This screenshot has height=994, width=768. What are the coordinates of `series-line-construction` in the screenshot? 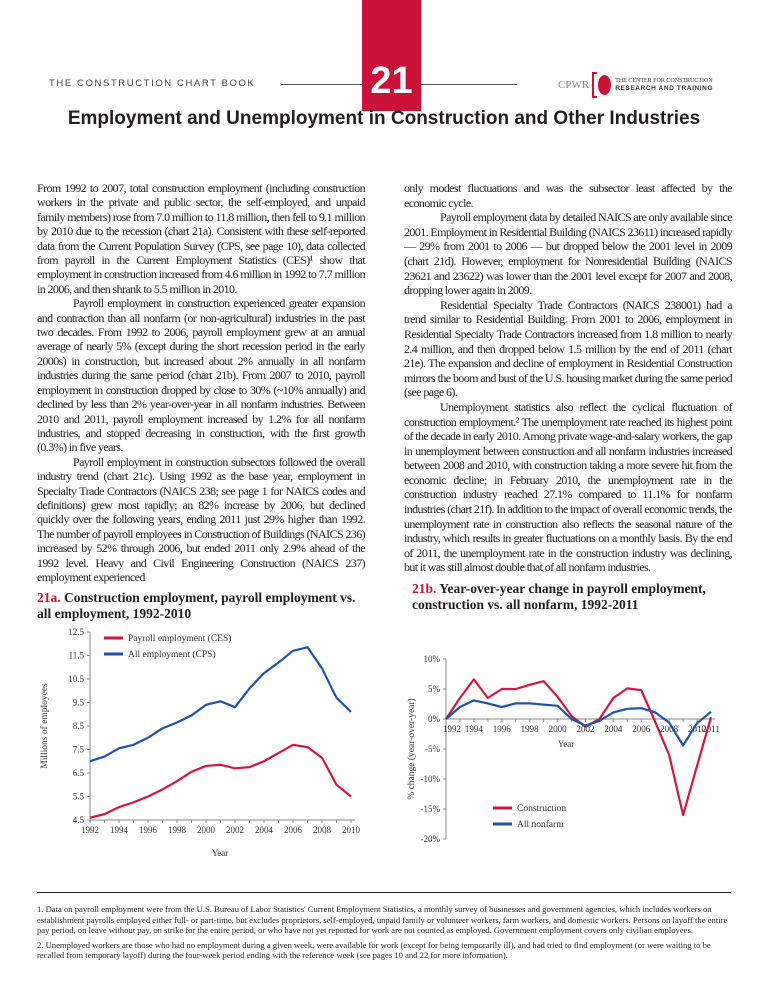 It's located at (579, 747).